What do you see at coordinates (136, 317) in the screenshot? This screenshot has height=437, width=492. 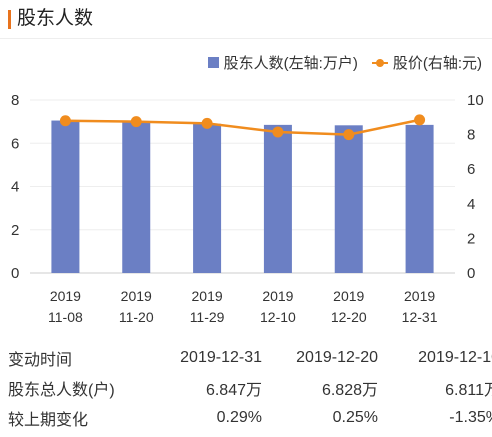 I see `x-tick-label-date: 11-20` at bounding box center [136, 317].